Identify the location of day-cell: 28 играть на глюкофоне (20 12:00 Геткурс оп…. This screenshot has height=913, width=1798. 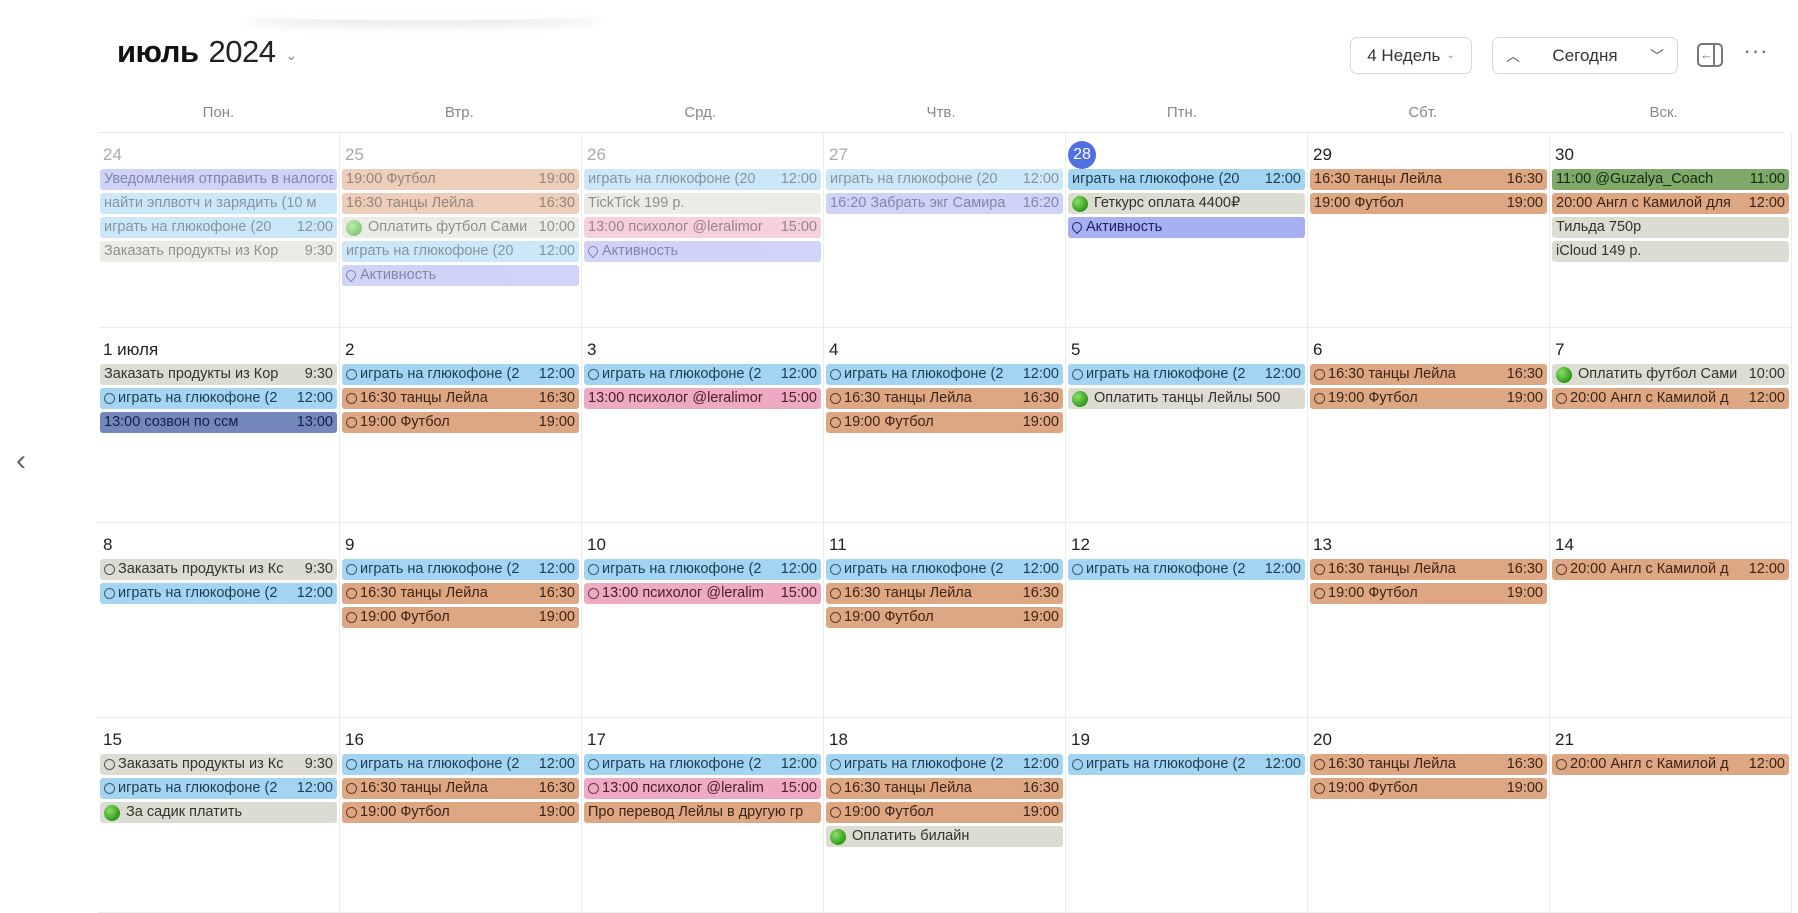
(1187, 230).